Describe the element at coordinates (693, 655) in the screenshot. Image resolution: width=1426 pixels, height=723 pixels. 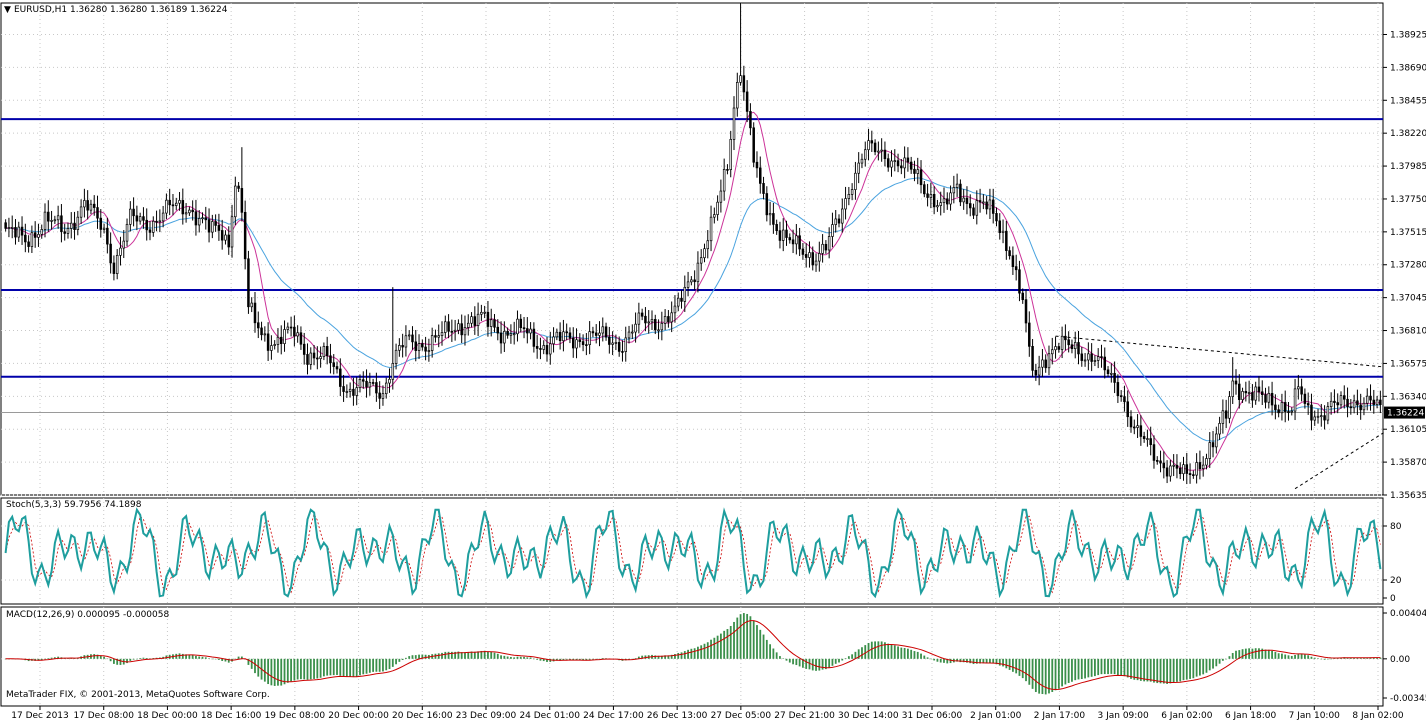
I see `macd-signal-line` at that location.